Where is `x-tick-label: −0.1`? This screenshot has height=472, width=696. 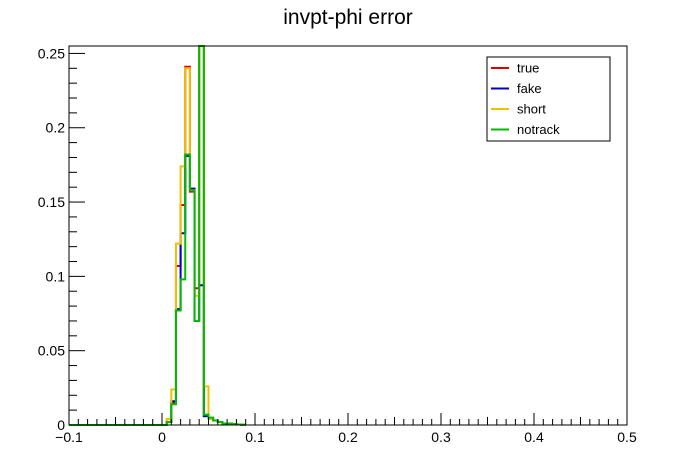 x-tick-label: −0.1 is located at coordinates (69, 437).